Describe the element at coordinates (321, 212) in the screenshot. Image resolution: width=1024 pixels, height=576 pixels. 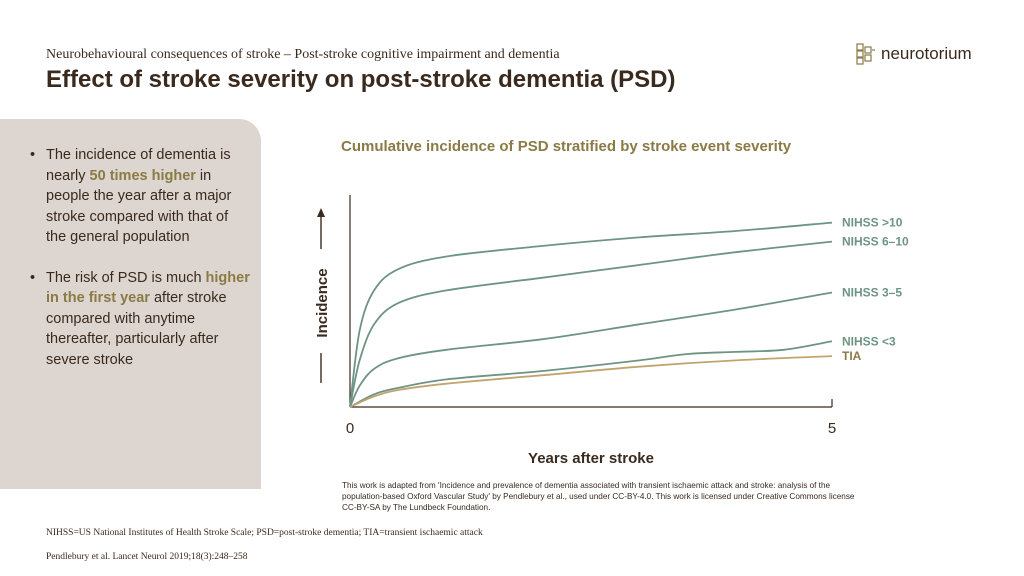
I see `y-axis-arrow-icon` at that location.